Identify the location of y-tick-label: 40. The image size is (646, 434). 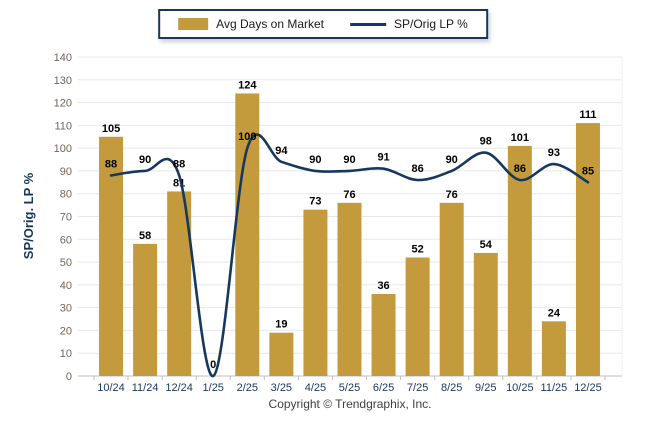
(66, 286).